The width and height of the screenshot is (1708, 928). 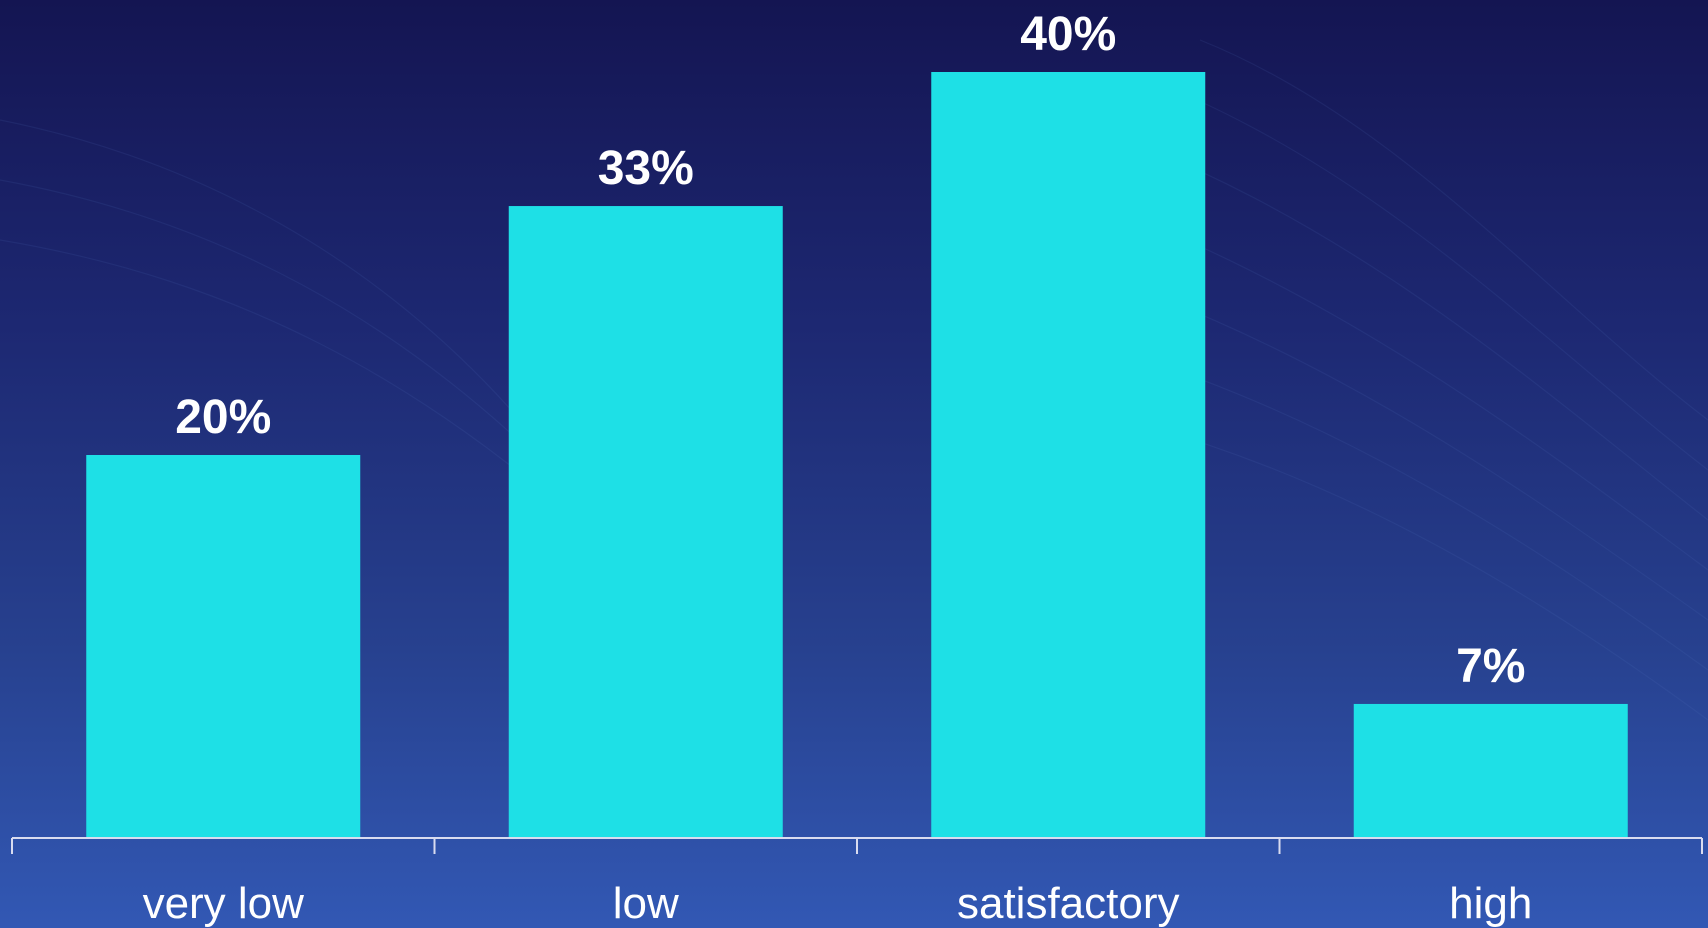 I want to click on category-label-high: high, so click(x=1490, y=903).